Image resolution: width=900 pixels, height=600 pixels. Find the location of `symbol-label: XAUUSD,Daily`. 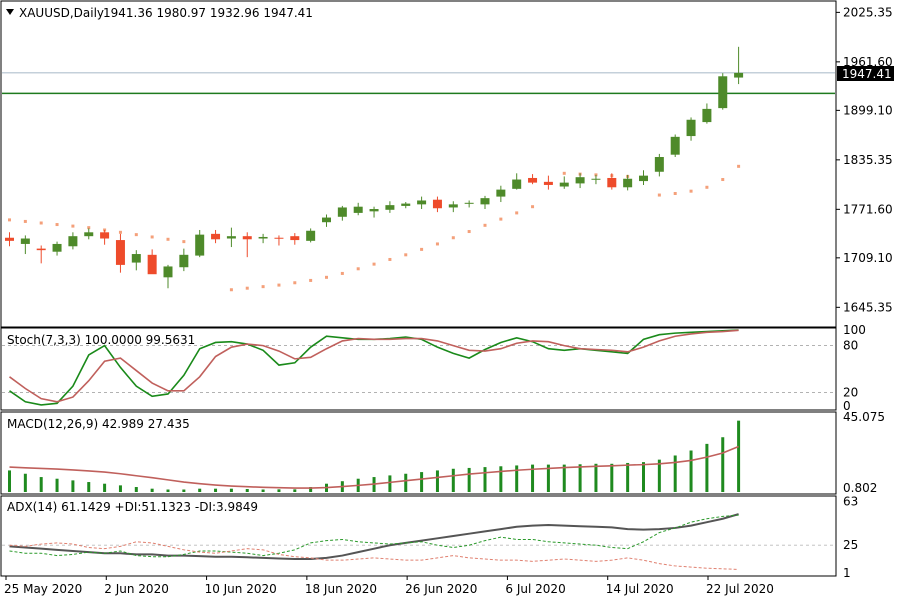

symbol-label: XAUUSD,Daily is located at coordinates (61, 13).